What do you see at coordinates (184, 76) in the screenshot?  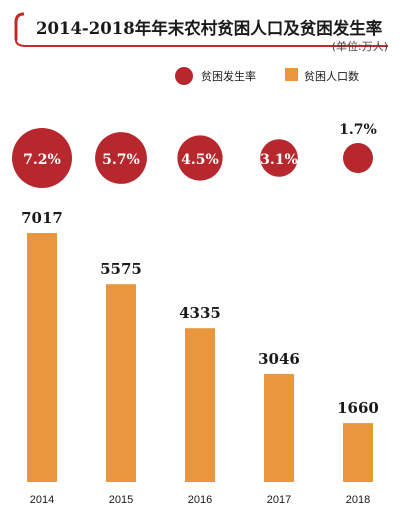 I see `legend-rate-icon` at bounding box center [184, 76].